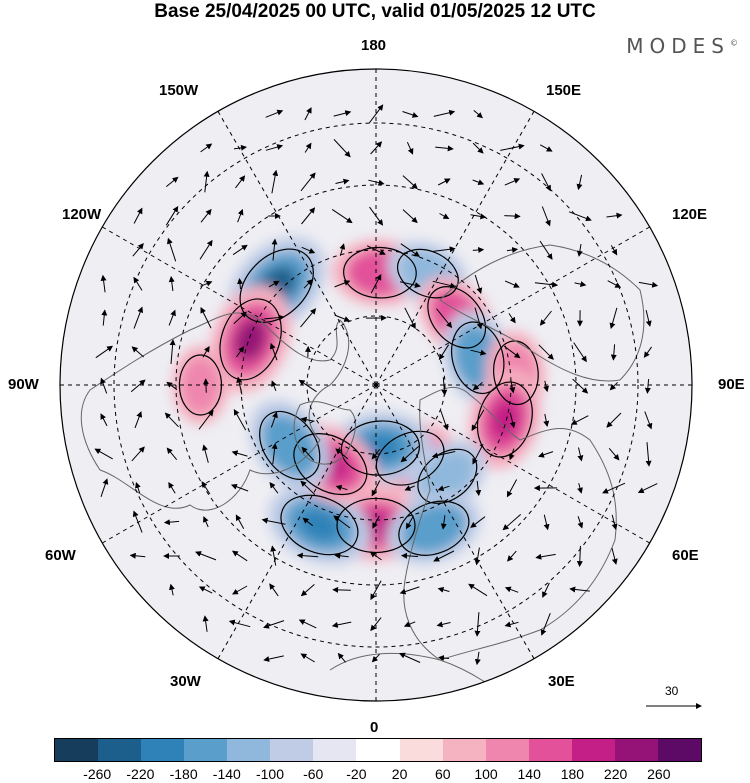  I want to click on modes-logo: MODES©, so click(682, 46).